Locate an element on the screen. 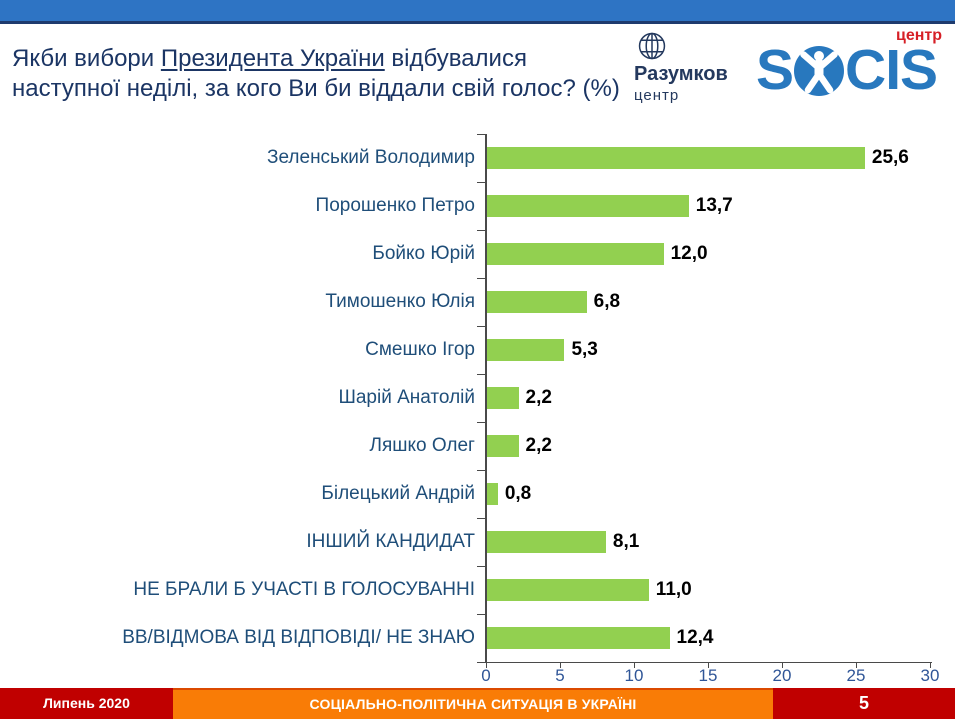 The width and height of the screenshot is (955, 719). bar-value-label: 12,0 is located at coordinates (689, 253).